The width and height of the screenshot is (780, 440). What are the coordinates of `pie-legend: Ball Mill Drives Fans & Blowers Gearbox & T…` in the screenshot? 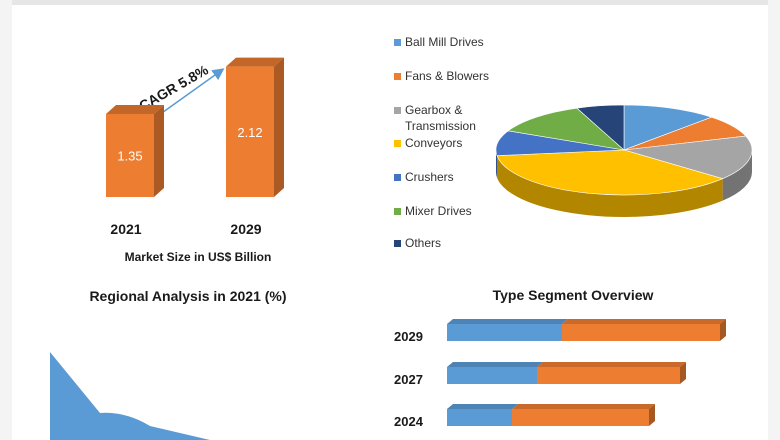 It's located at (441, 142).